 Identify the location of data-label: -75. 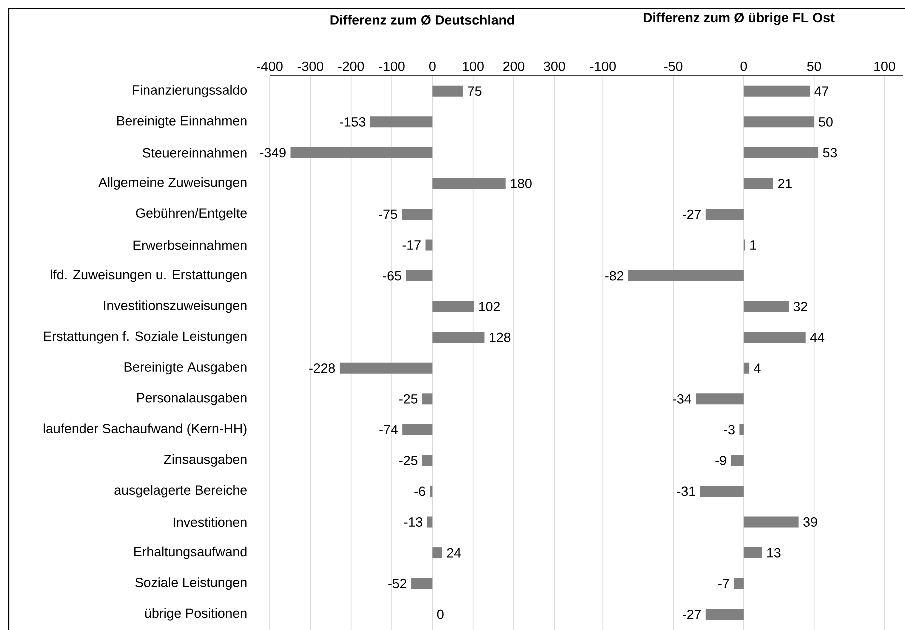
(388, 215).